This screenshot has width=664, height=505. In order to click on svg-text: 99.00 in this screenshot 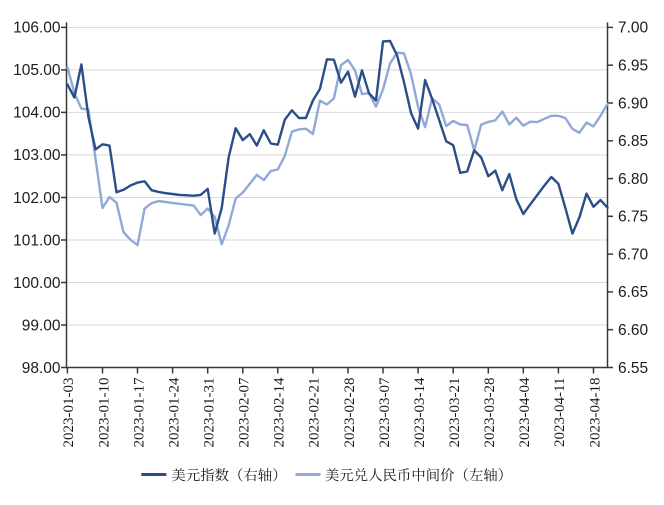, I will do `click(41, 325)`.